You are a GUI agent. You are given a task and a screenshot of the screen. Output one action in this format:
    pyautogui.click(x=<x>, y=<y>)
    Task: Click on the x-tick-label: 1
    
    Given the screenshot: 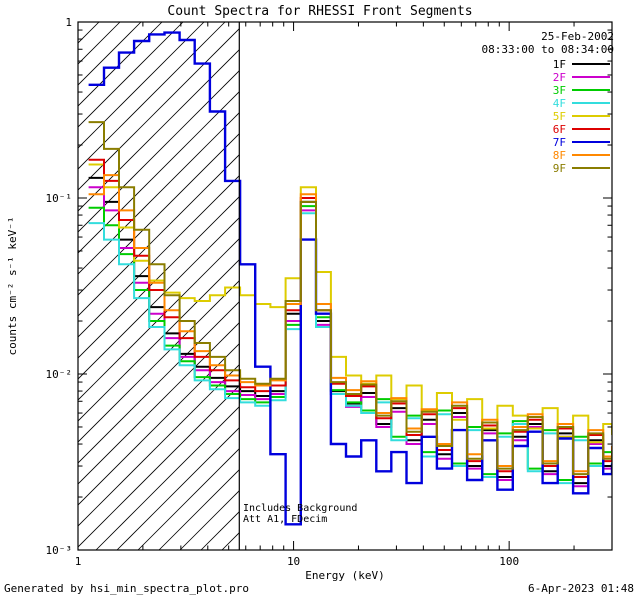 What is the action you would take?
    pyautogui.click(x=78, y=561)
    